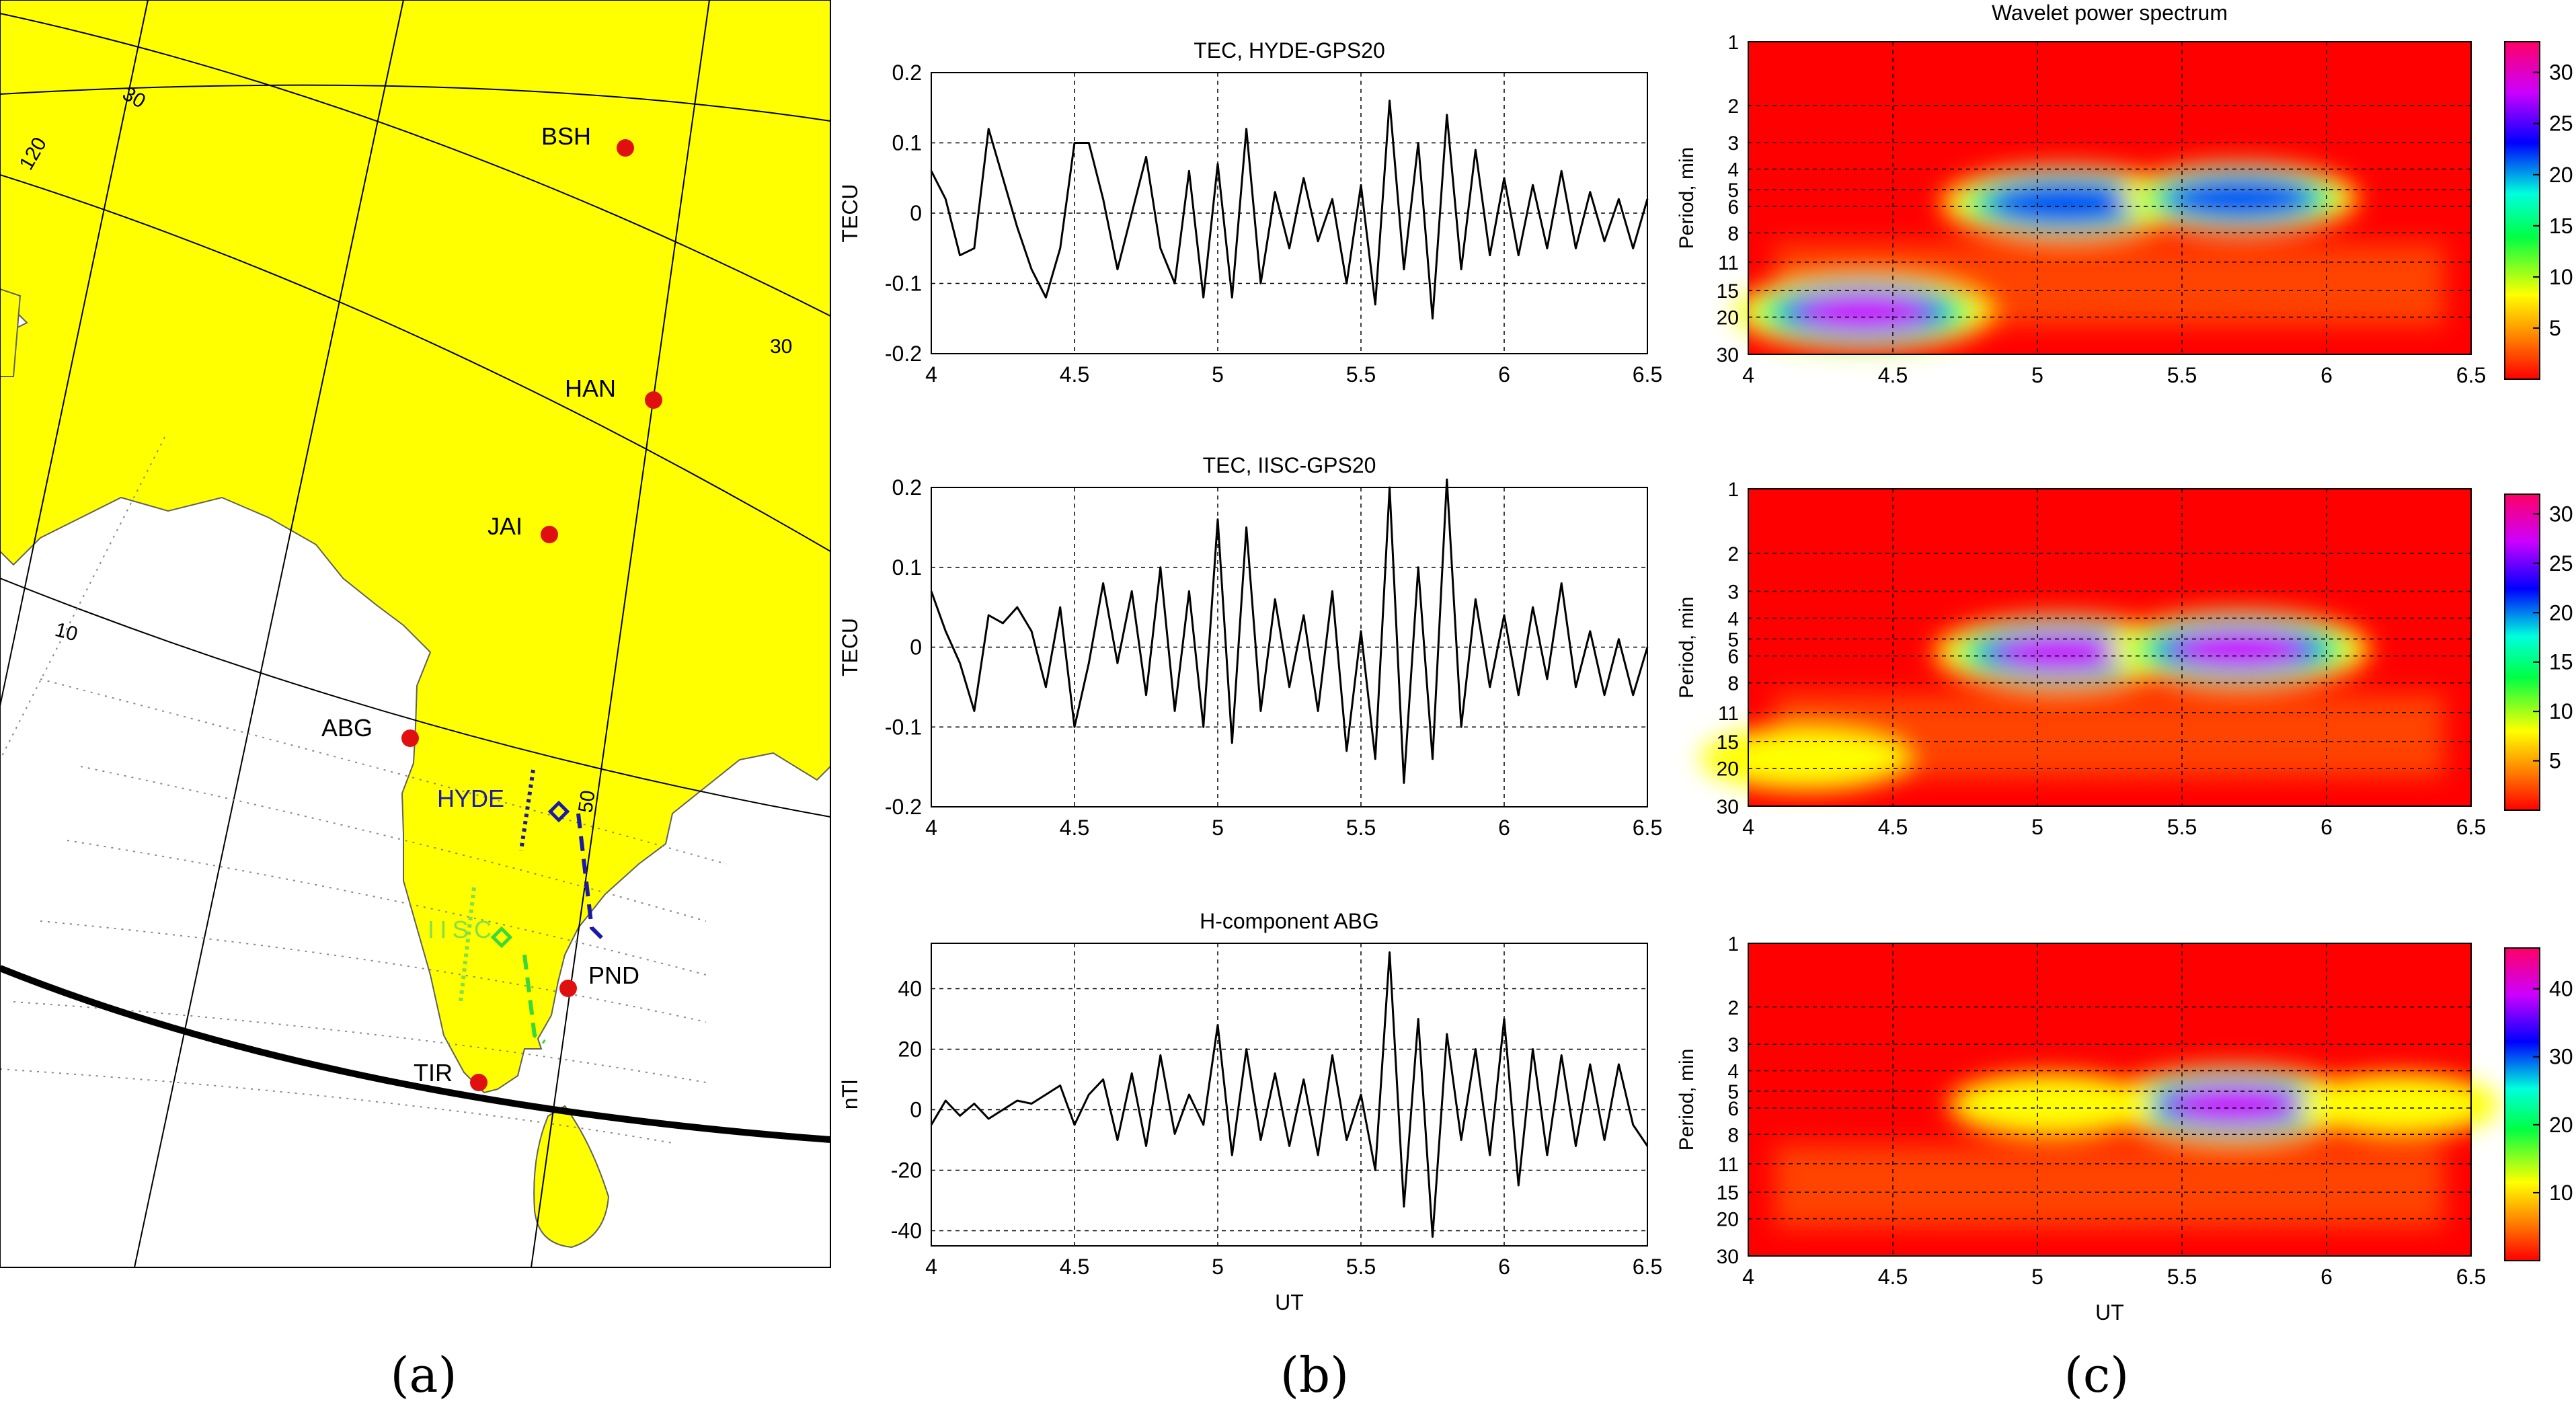 This screenshot has height=1420, width=2576. What do you see at coordinates (2561, 612) in the screenshot?
I see `colorbar-tick-label: 20` at bounding box center [2561, 612].